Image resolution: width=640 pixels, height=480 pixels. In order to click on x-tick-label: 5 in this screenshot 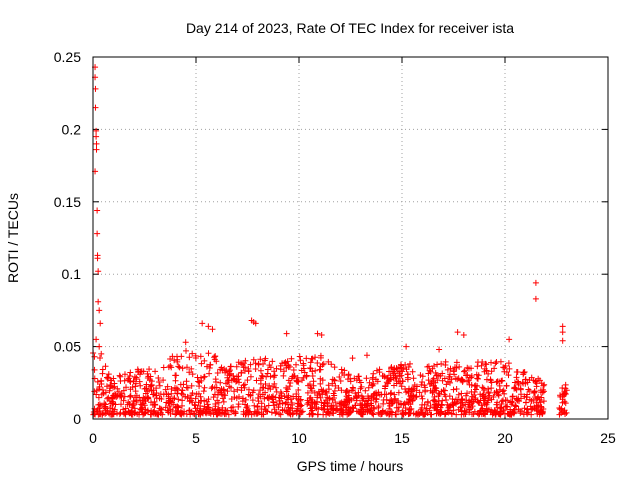, I will do `click(196, 438)`.